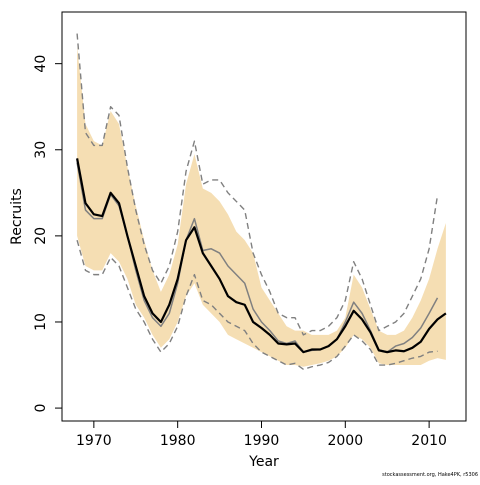  Describe the element at coordinates (429, 441) in the screenshot. I see `x-tick-label: 2010` at that location.